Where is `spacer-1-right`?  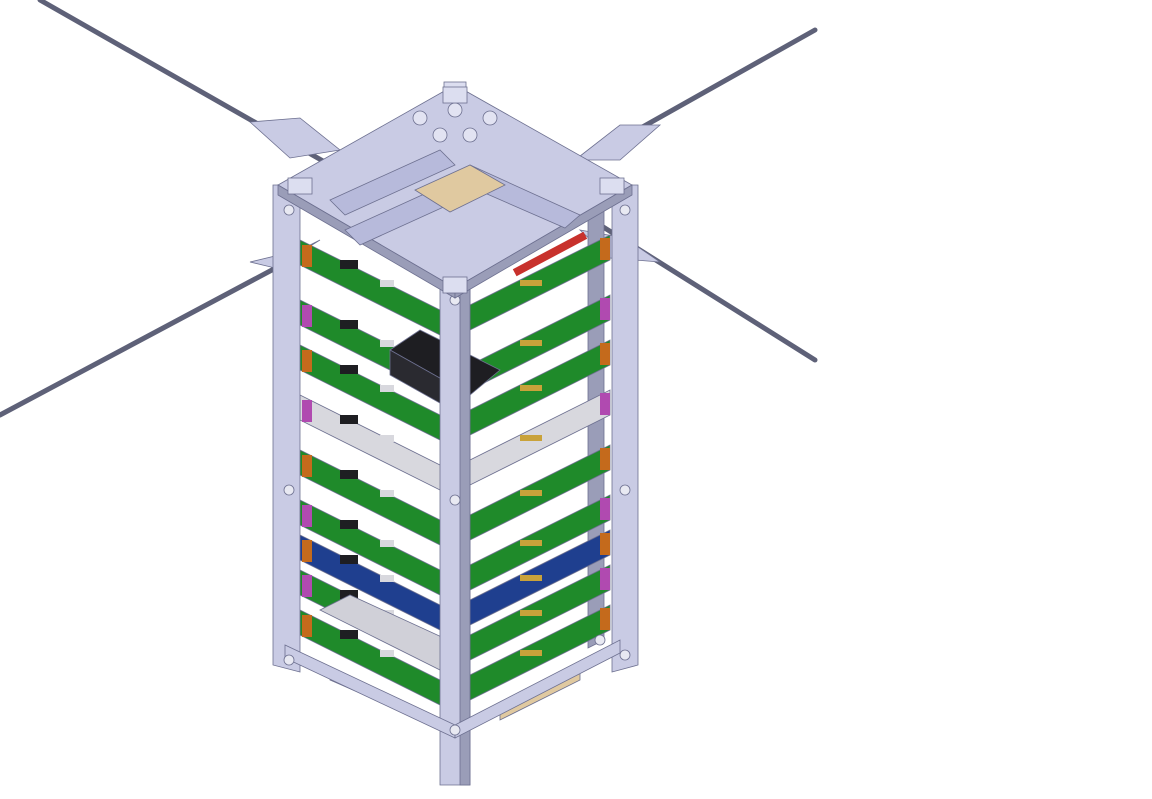 spacer-1-right is located at coordinates (605, 249).